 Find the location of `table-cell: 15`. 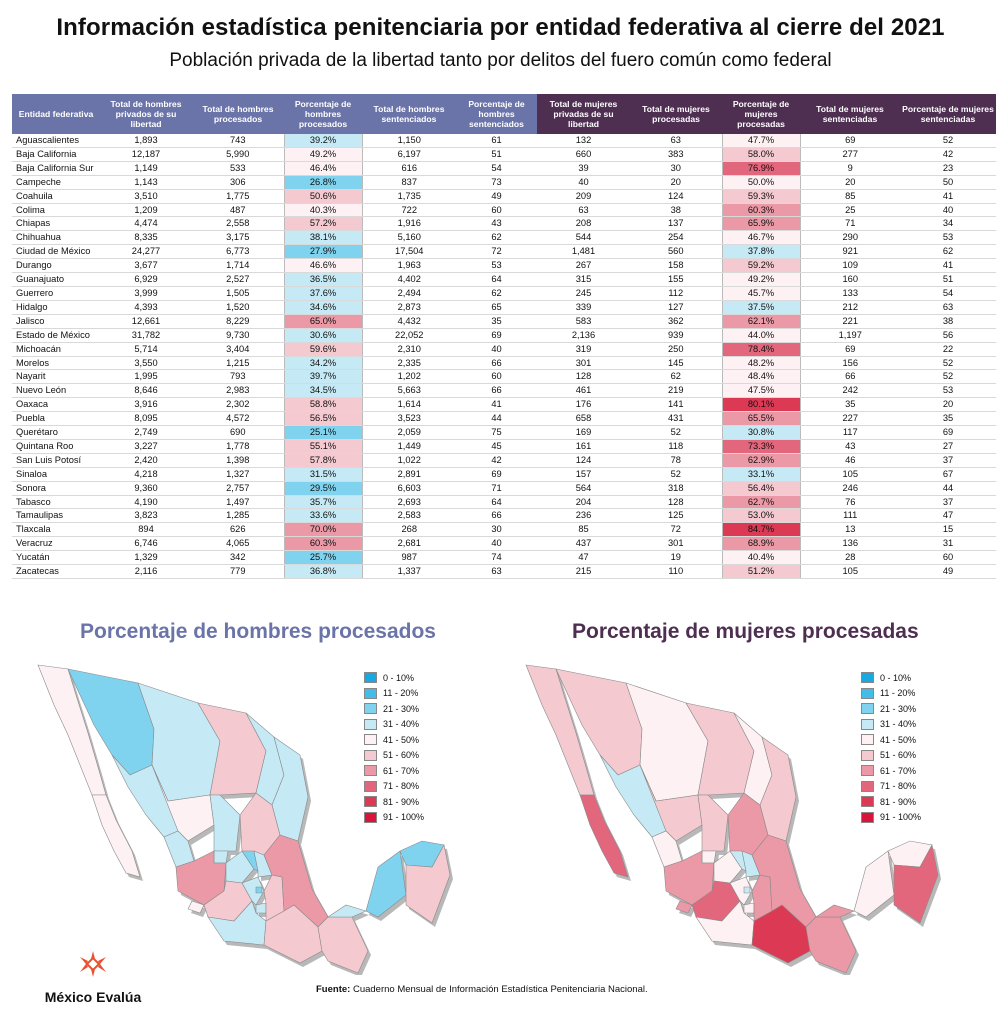

table-cell: 15 is located at coordinates (948, 530).